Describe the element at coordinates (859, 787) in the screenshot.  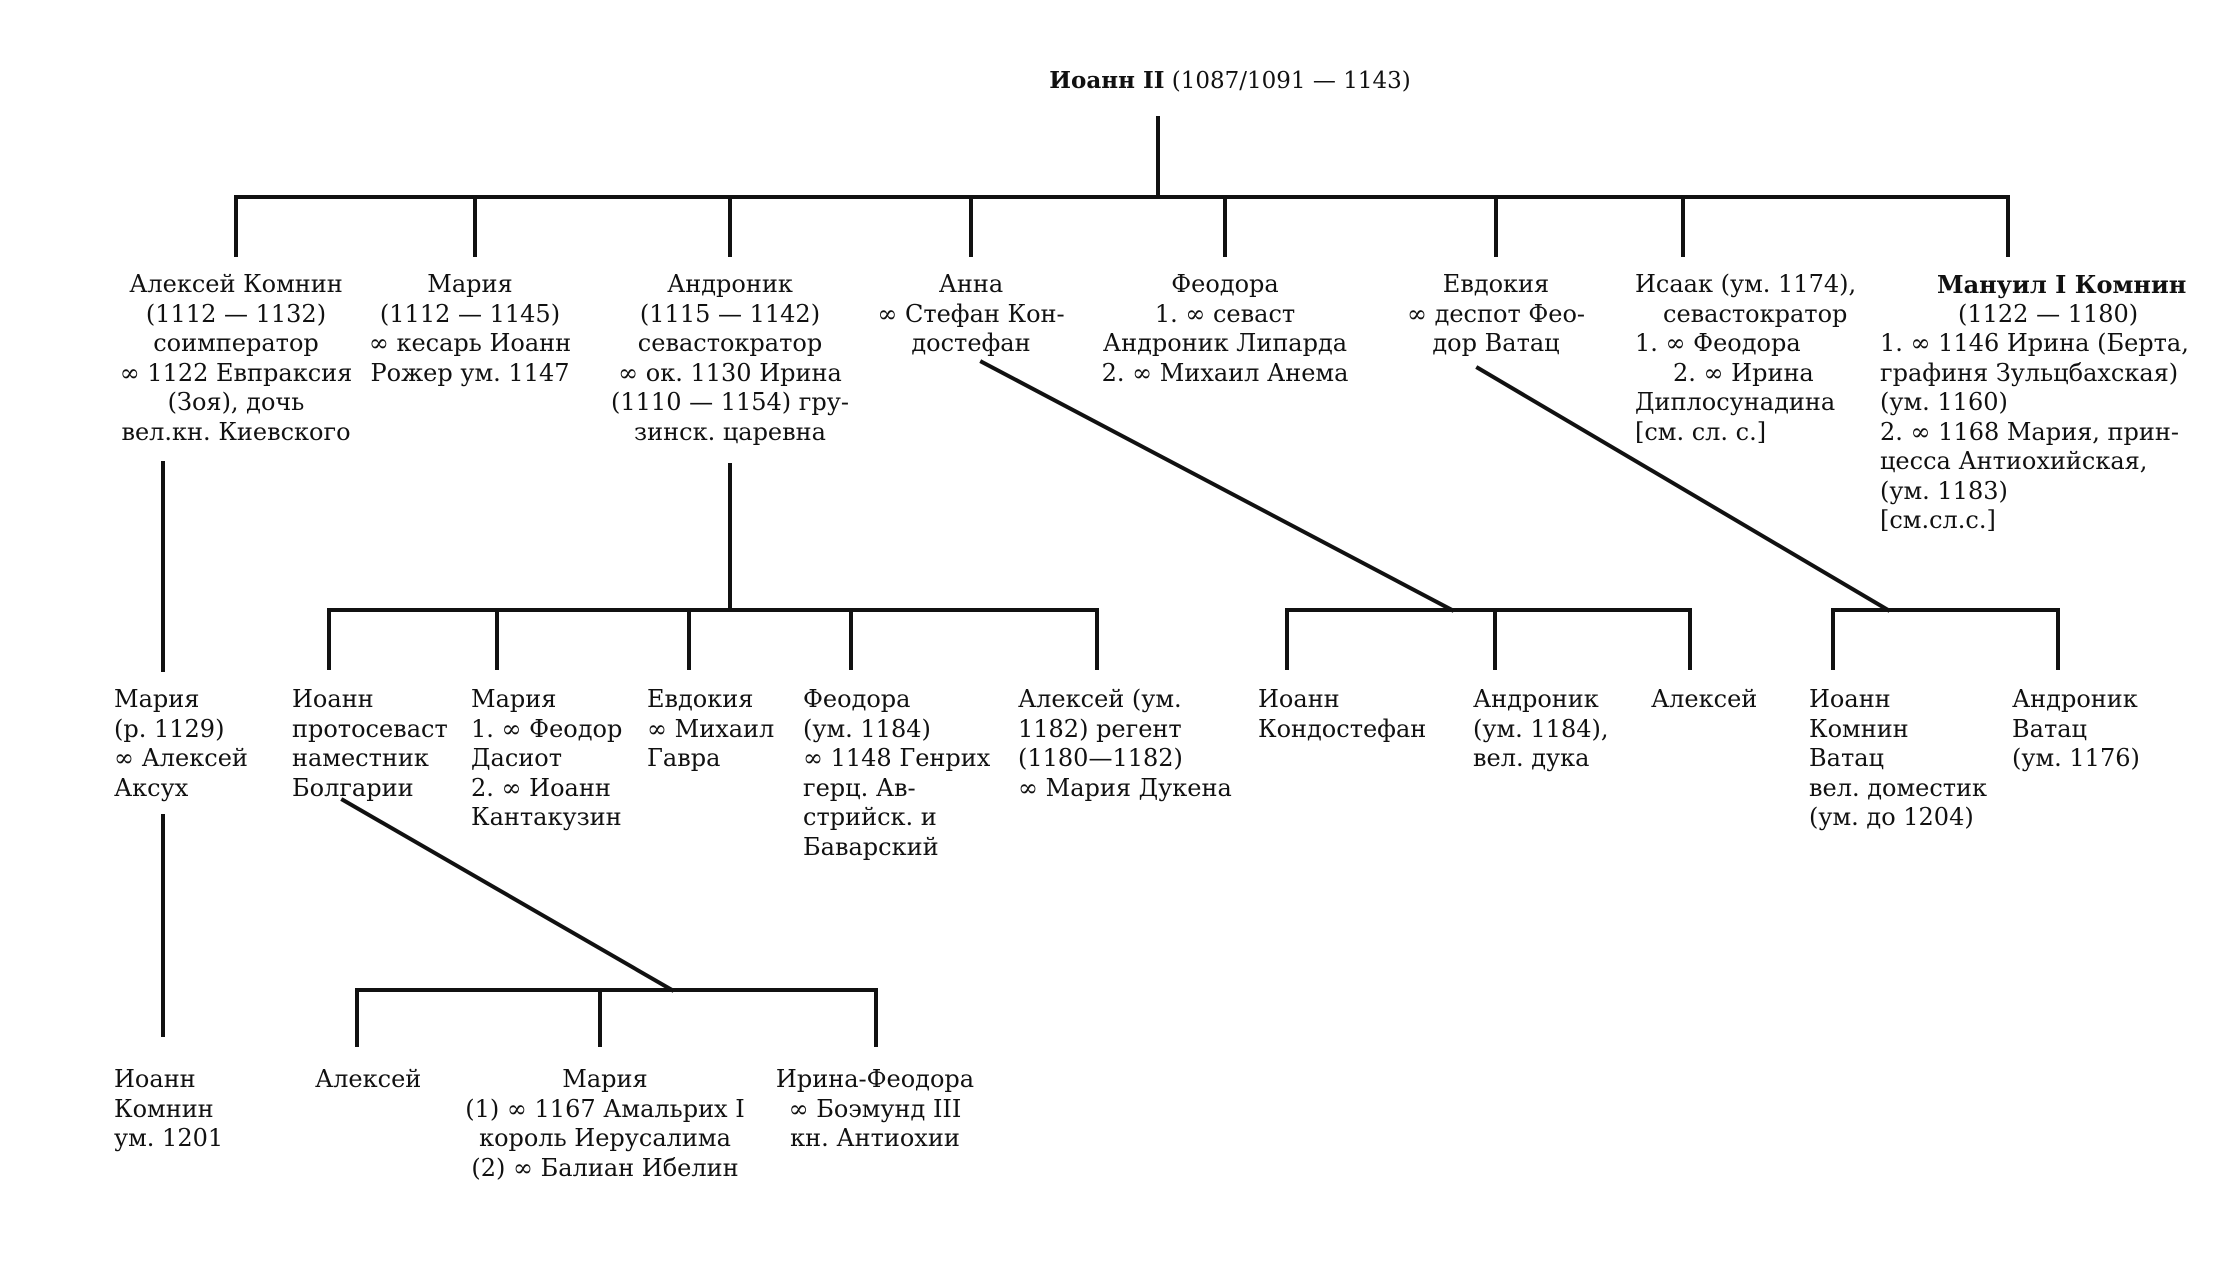
I see `person-line: герц. Ав-` at that location.